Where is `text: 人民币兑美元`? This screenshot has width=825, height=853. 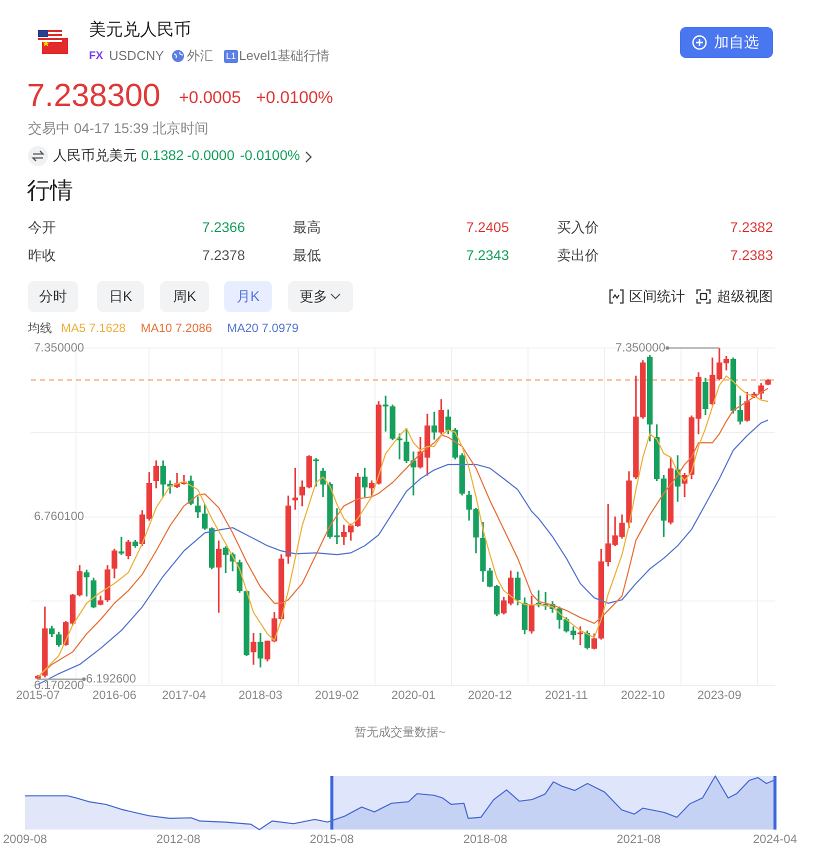
text: 人民币兑美元 is located at coordinates (95, 155).